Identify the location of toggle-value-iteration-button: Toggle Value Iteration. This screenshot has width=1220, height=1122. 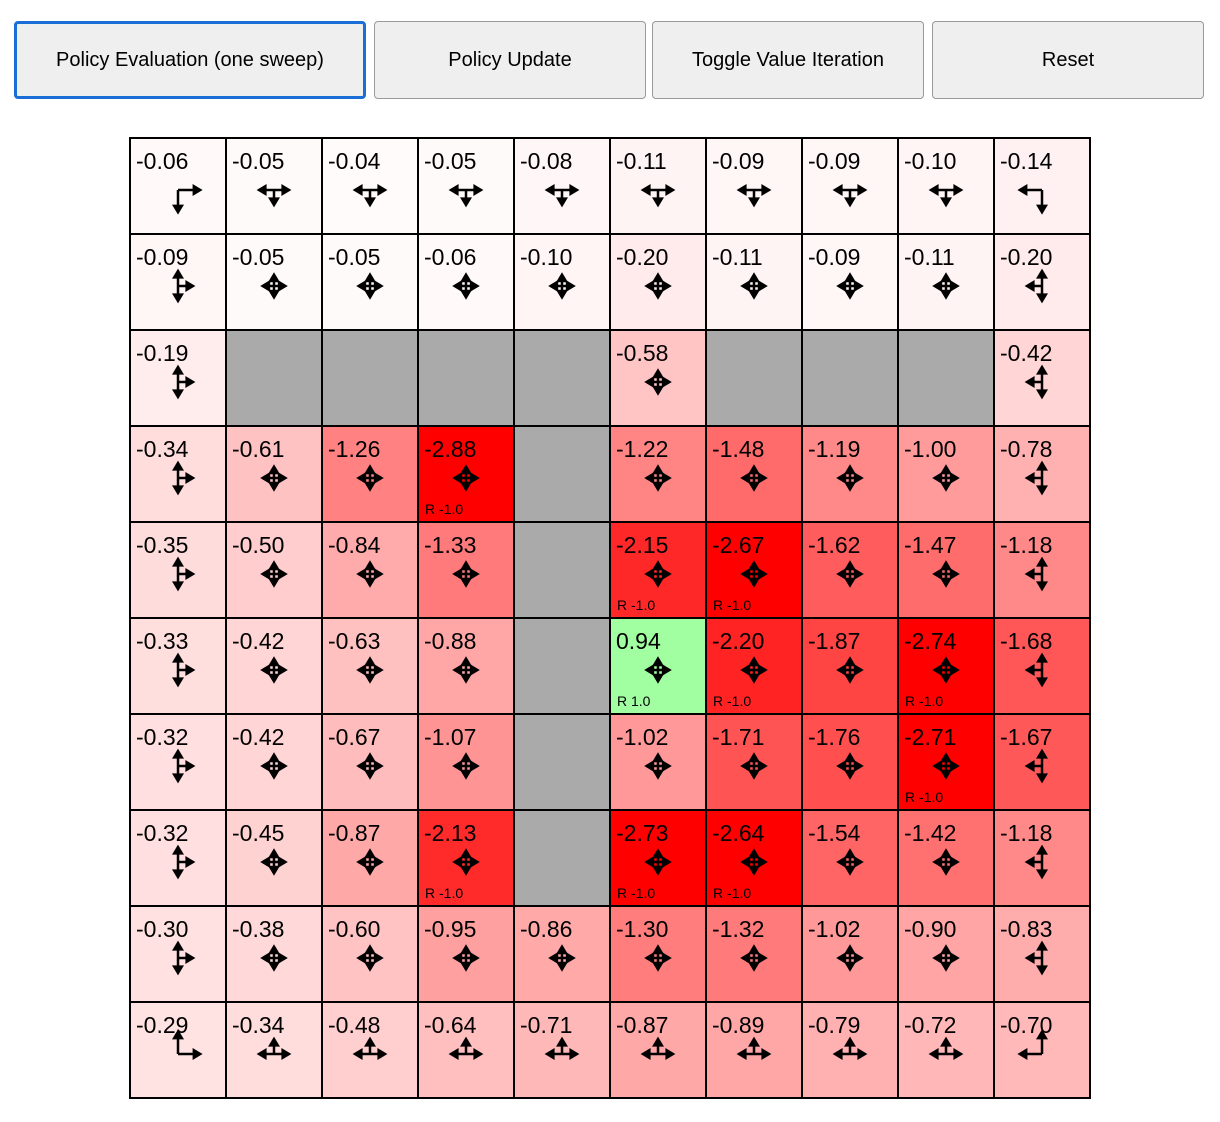
(788, 60).